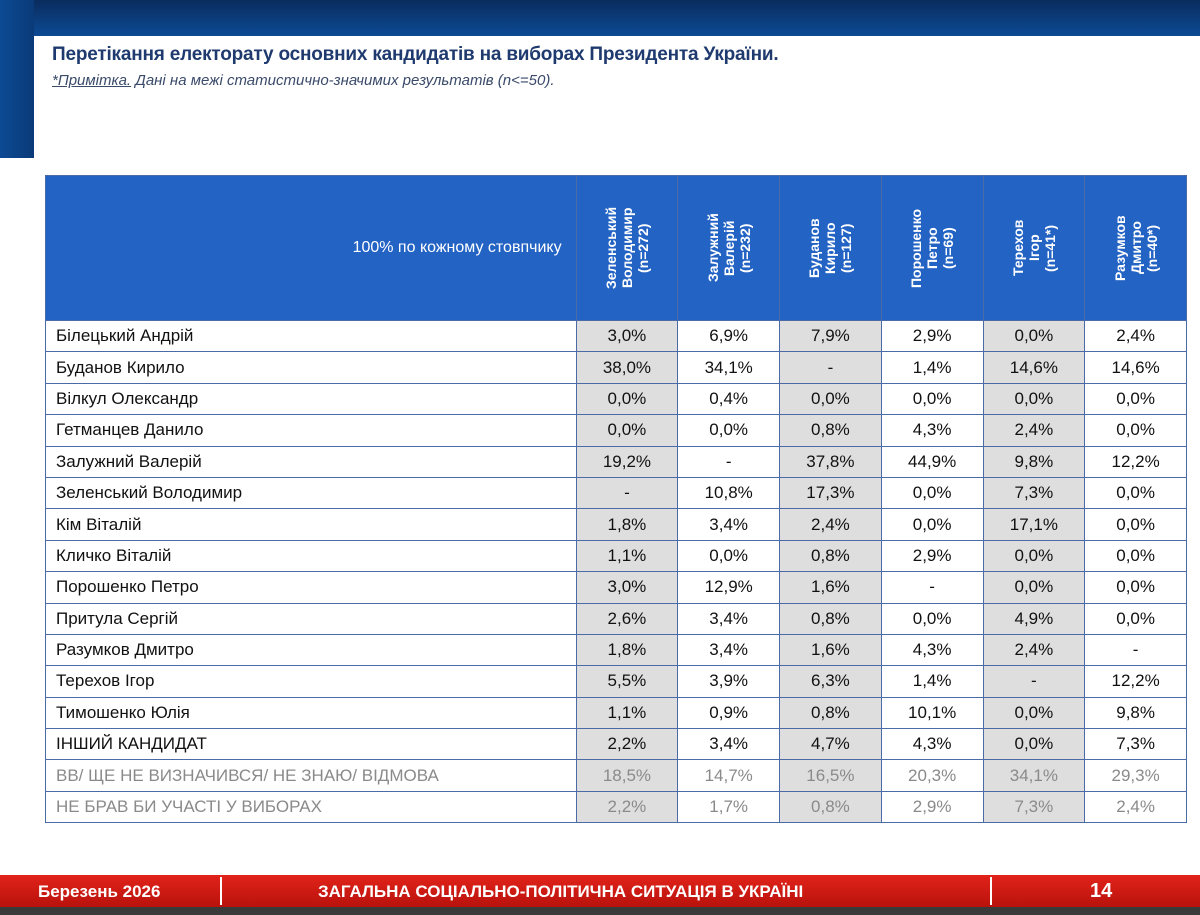 The width and height of the screenshot is (1200, 915). What do you see at coordinates (311, 650) in the screenshot?
I see `row-label: Разумков Дмитро` at bounding box center [311, 650].